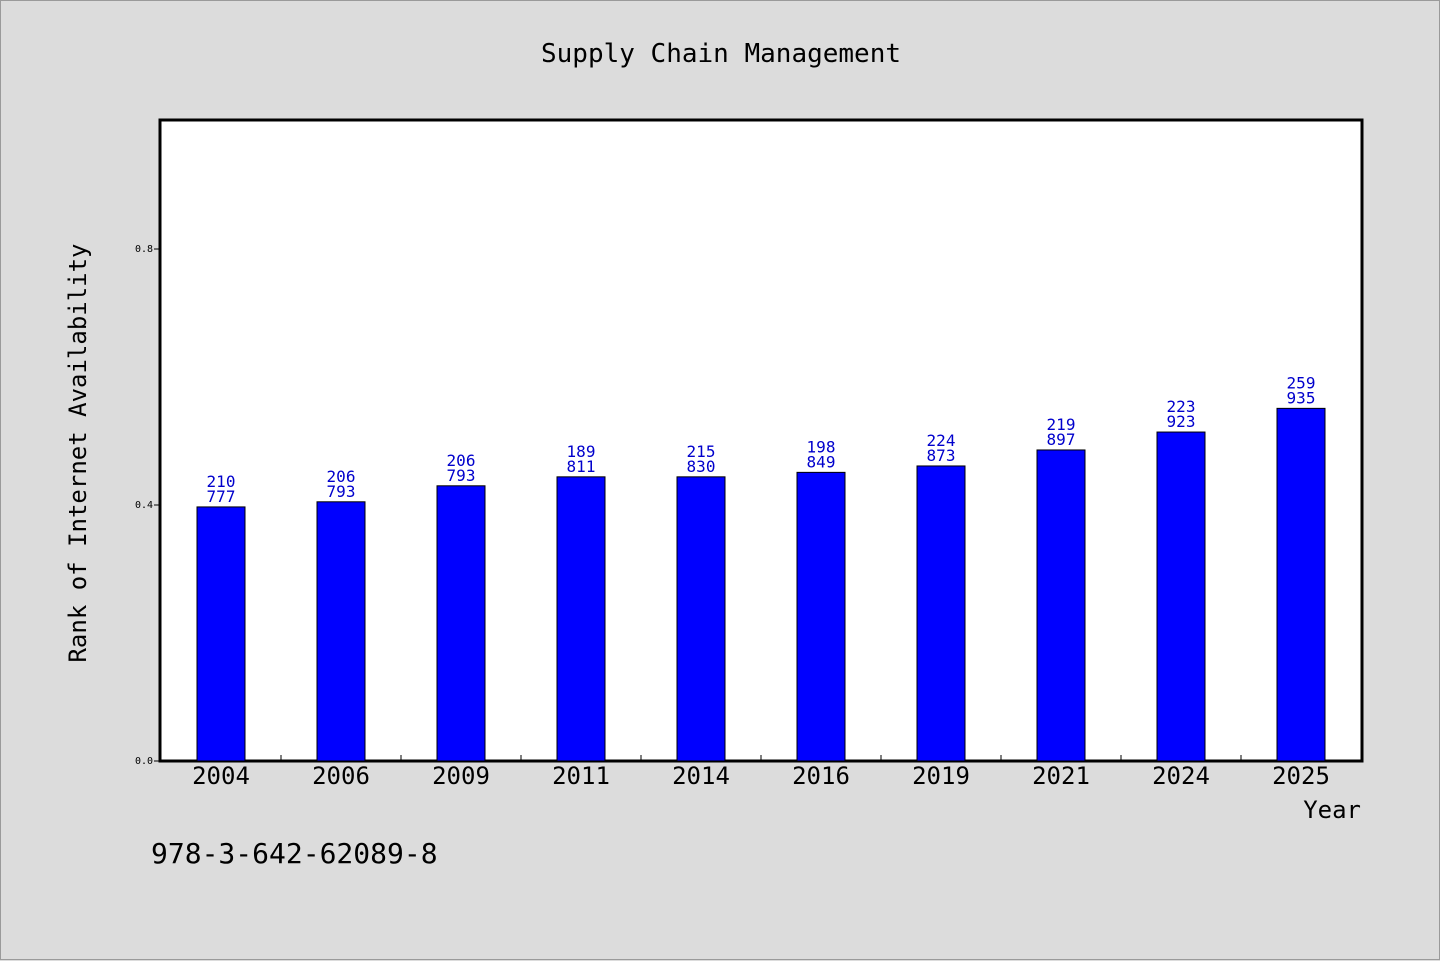 The image size is (1440, 961). I want to click on isbn-code: 978-3-642-62089-8, so click(294, 853).